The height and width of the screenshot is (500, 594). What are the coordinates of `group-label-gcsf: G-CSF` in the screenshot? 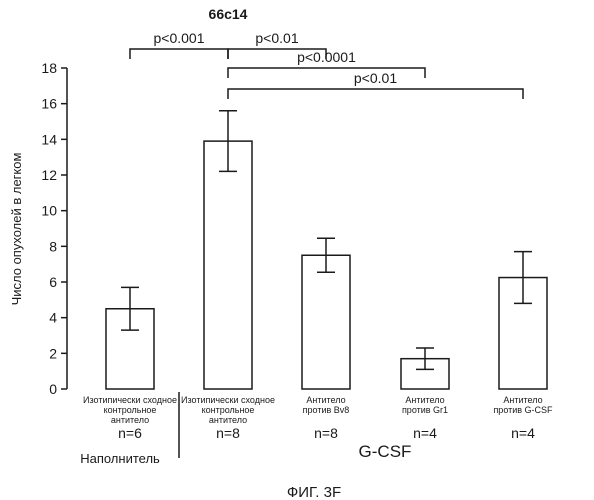 It's located at (385, 451).